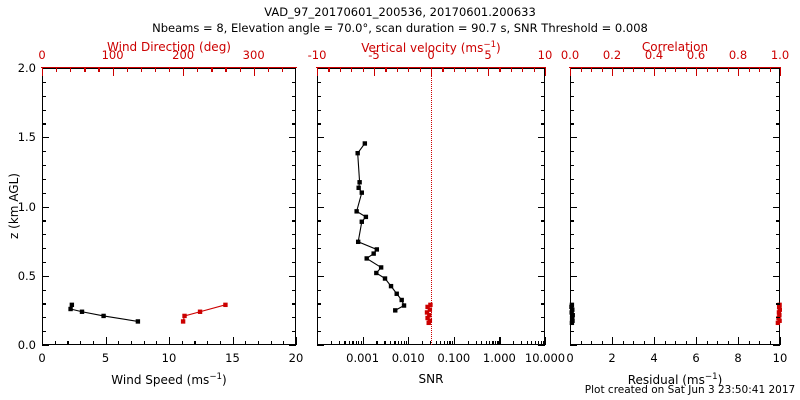 The height and width of the screenshot is (400, 800). What do you see at coordinates (738, 358) in the screenshot?
I see `x-axis-tick-label: 8` at bounding box center [738, 358].